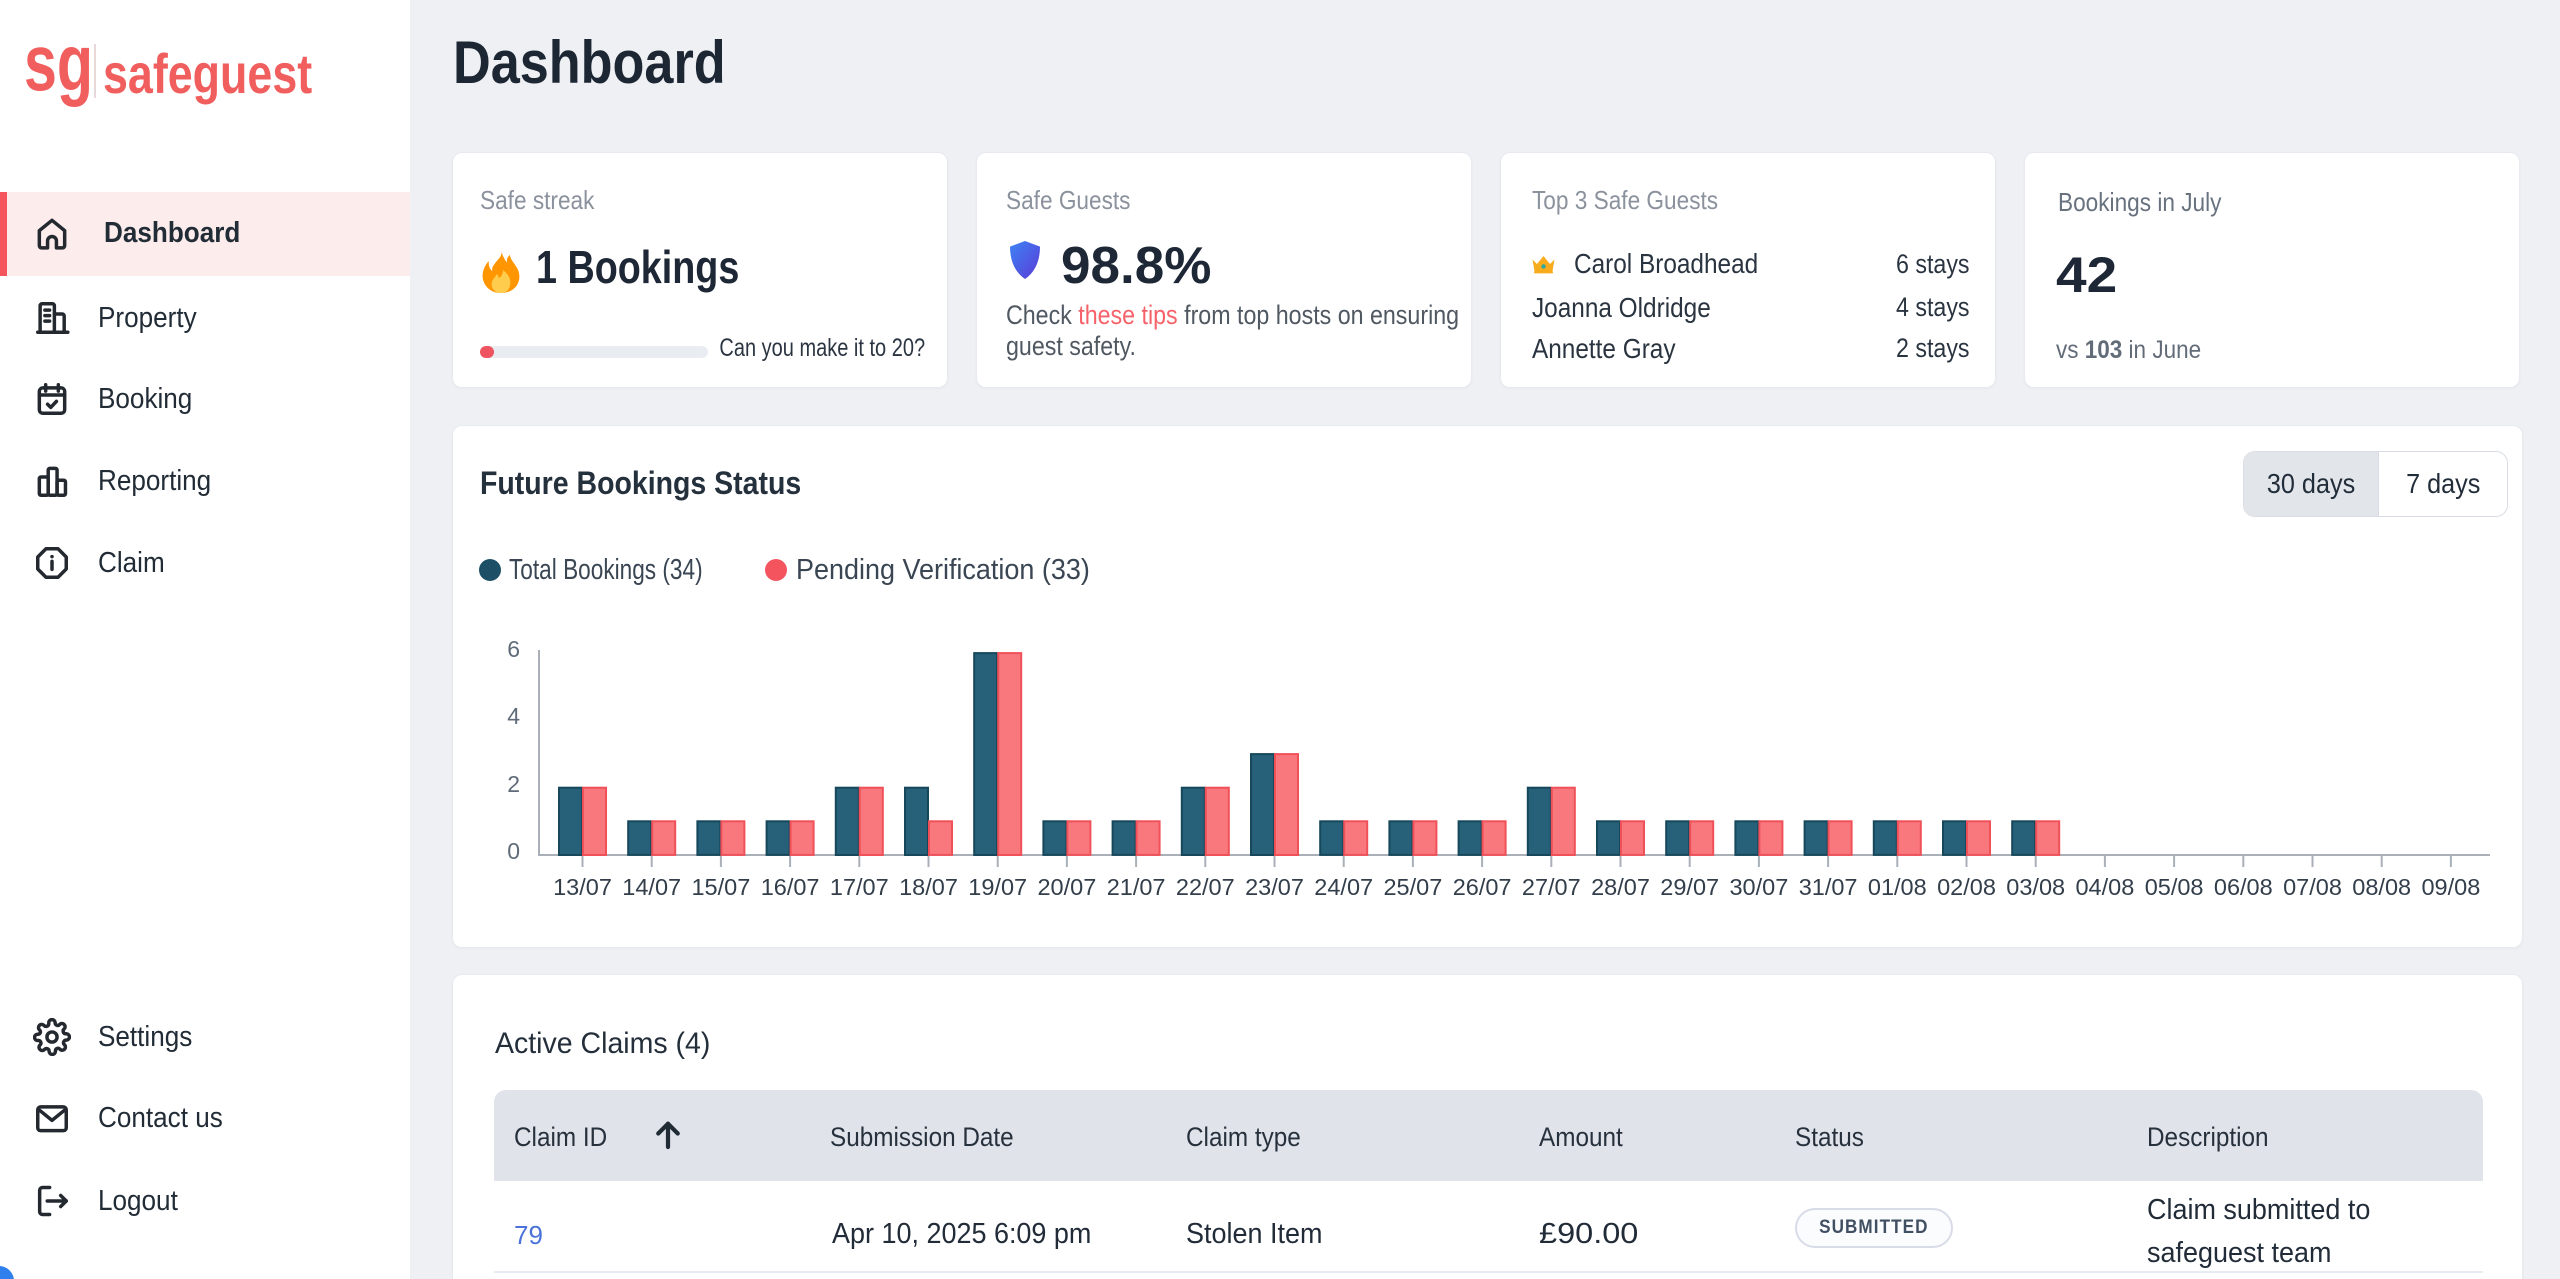 This screenshot has width=2560, height=1279. I want to click on svg-text: 30/07, so click(1758, 887).